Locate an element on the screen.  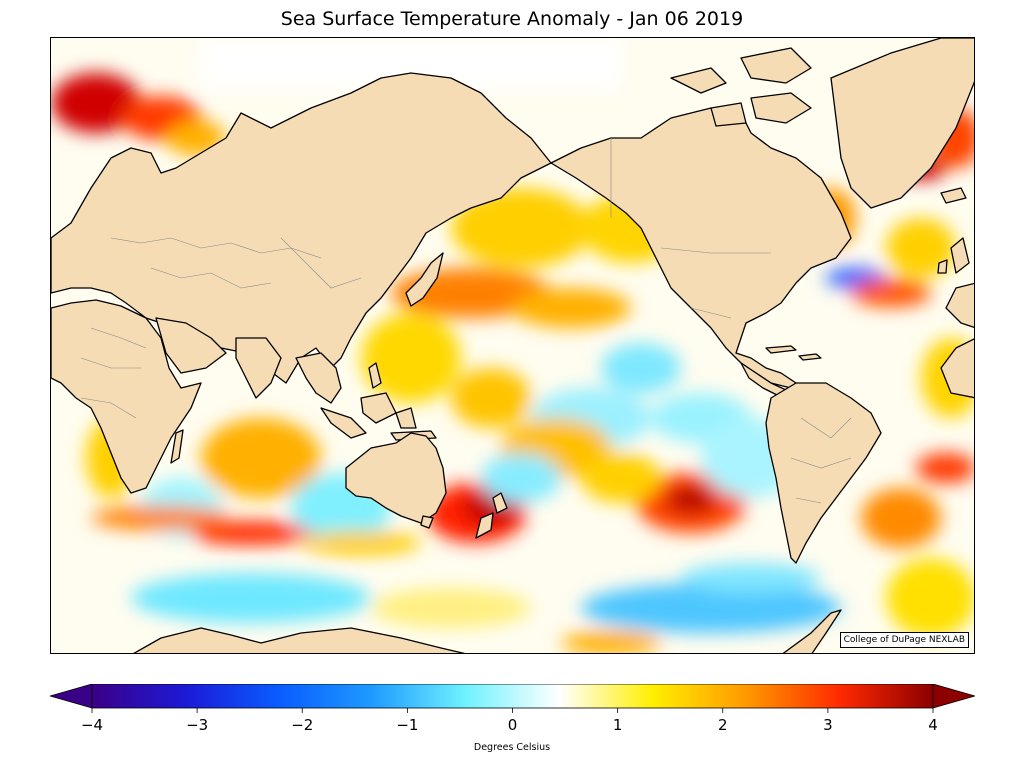
colorbar-ticks: −4 −3 −2 −1 0 1 2 3 4 is located at coordinates (509, 721).